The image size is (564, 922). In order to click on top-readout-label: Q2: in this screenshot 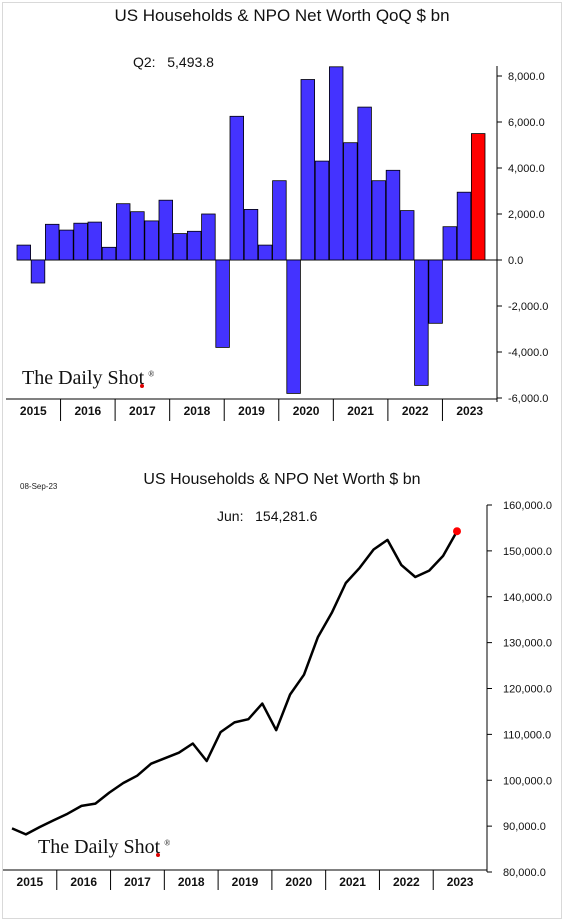, I will do `click(144, 62)`.